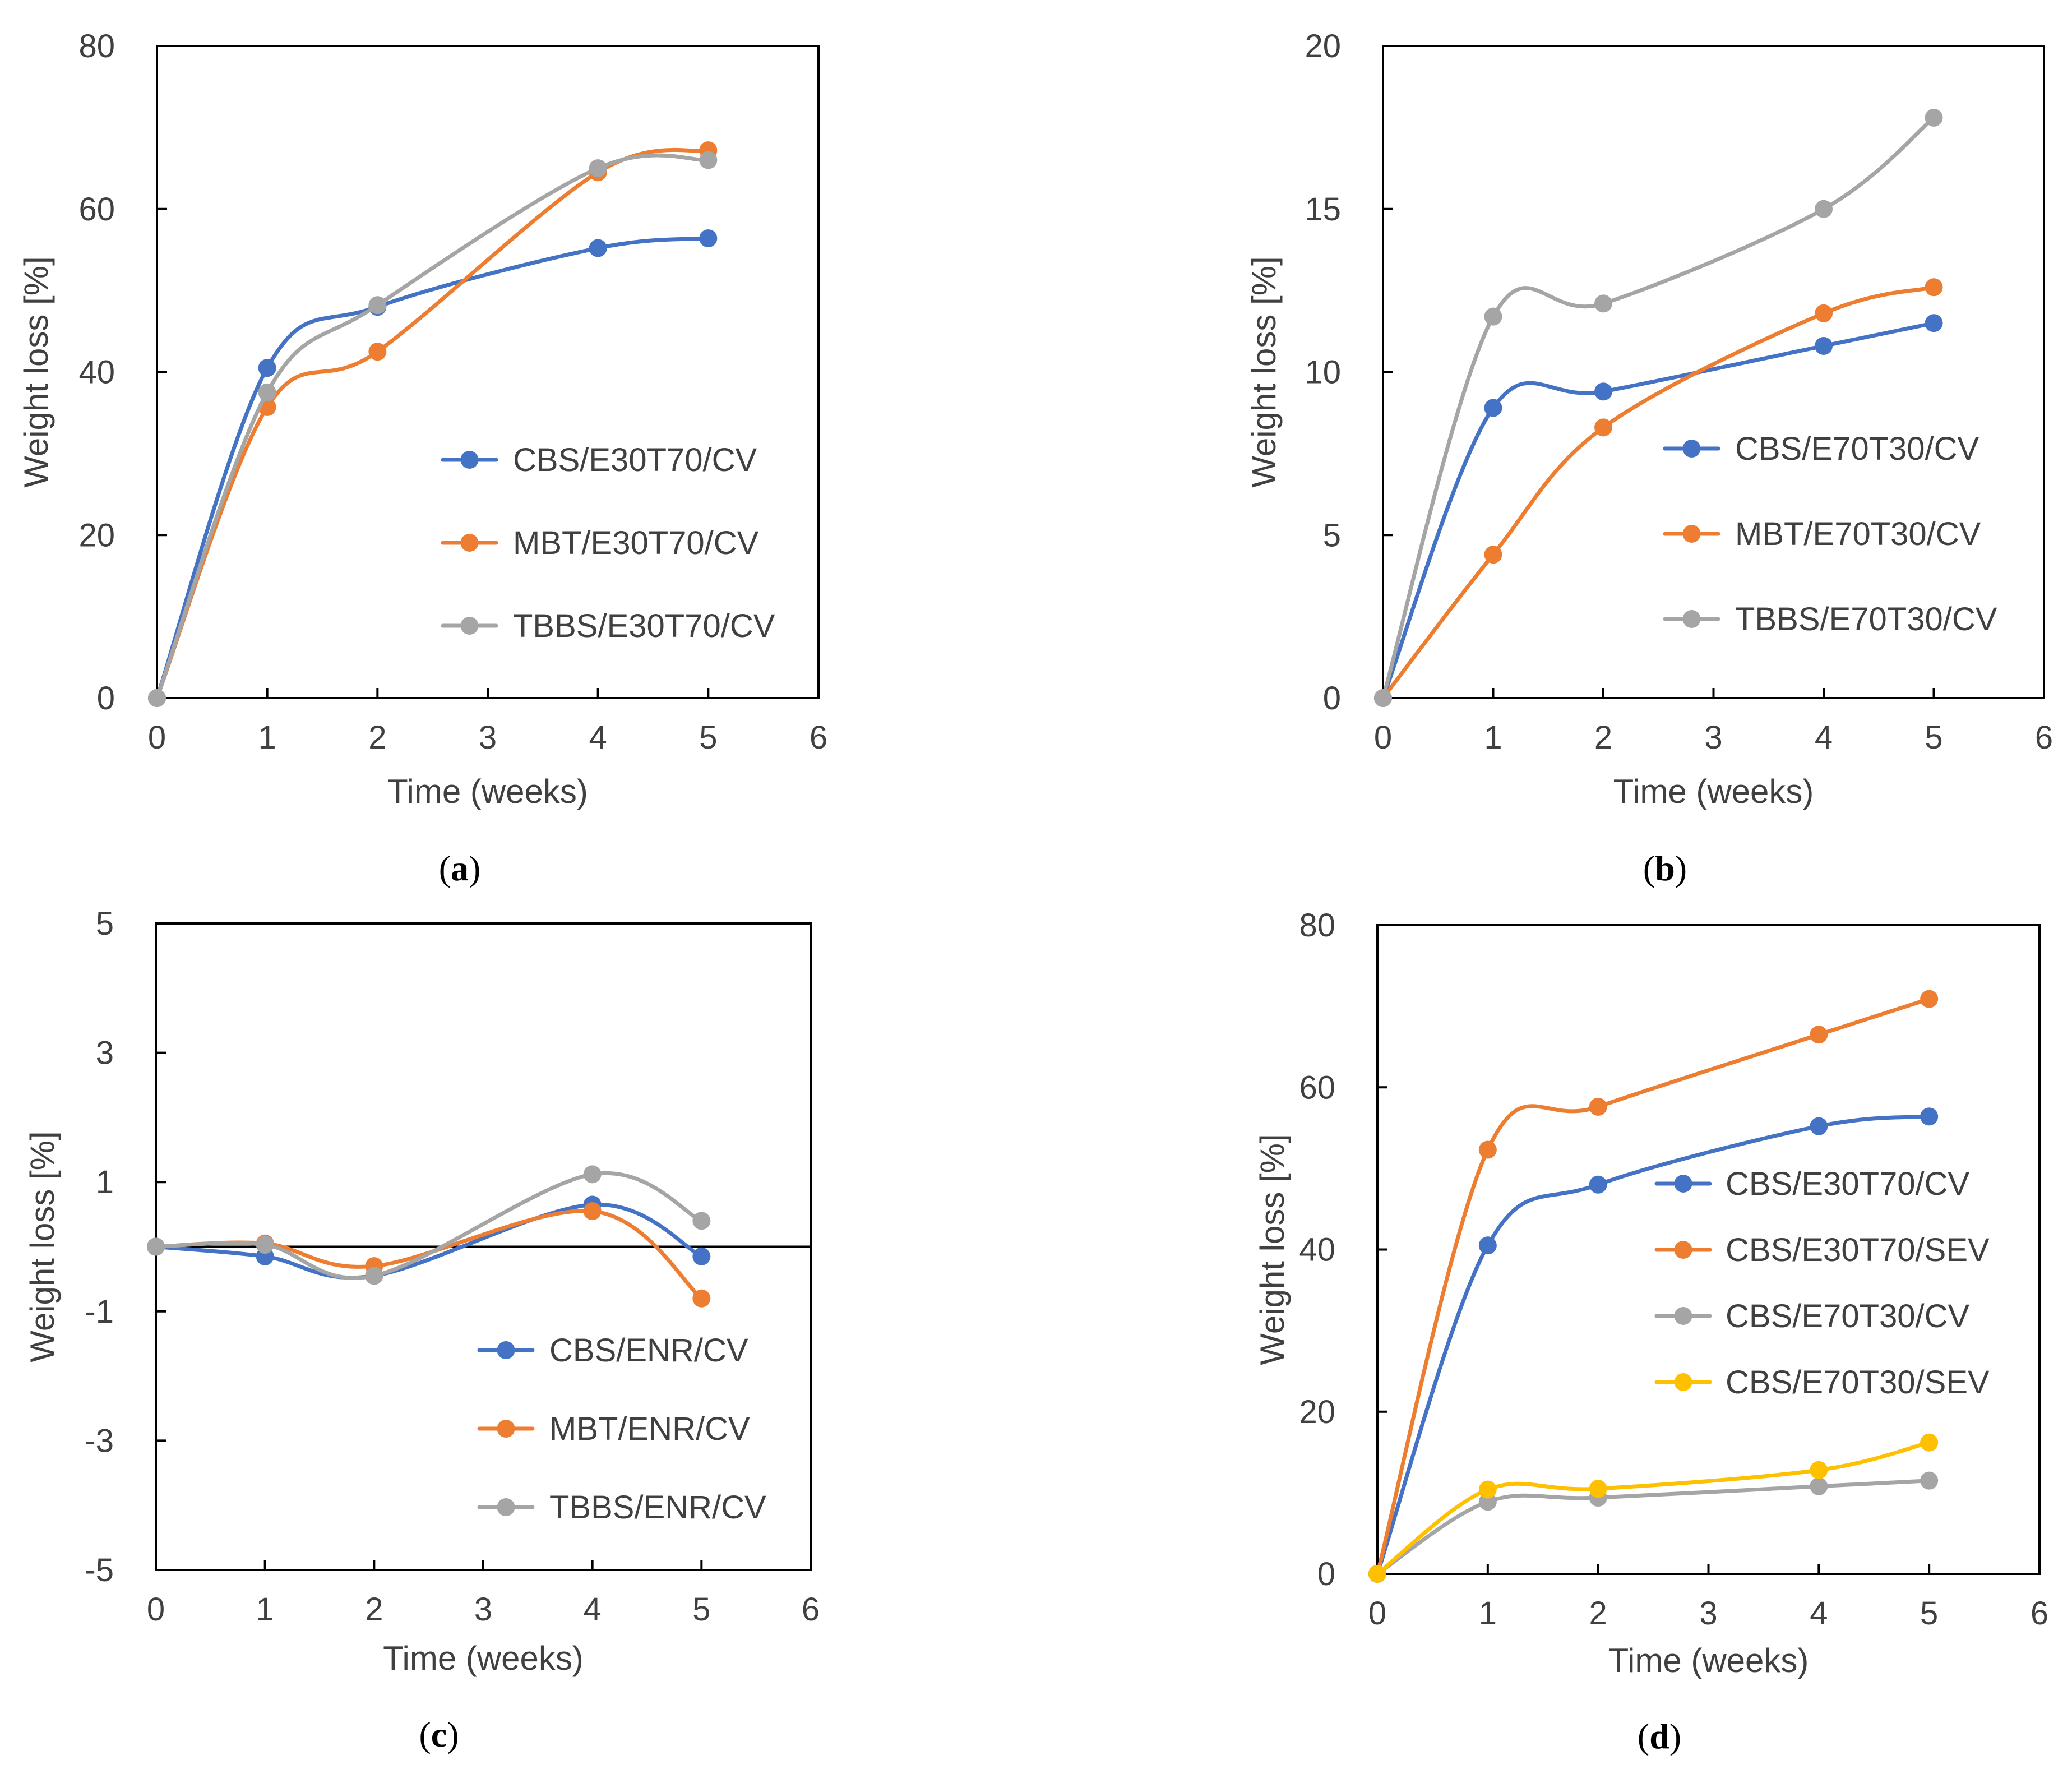 The width and height of the screenshot is (2072, 1769). I want to click on x-tick-label: 2, so click(374, 1609).